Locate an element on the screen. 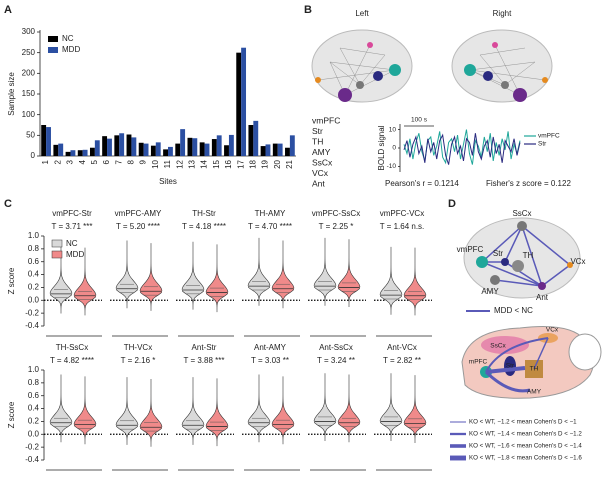  subplot-stat: T = 4.70 **** is located at coordinates (270, 226).